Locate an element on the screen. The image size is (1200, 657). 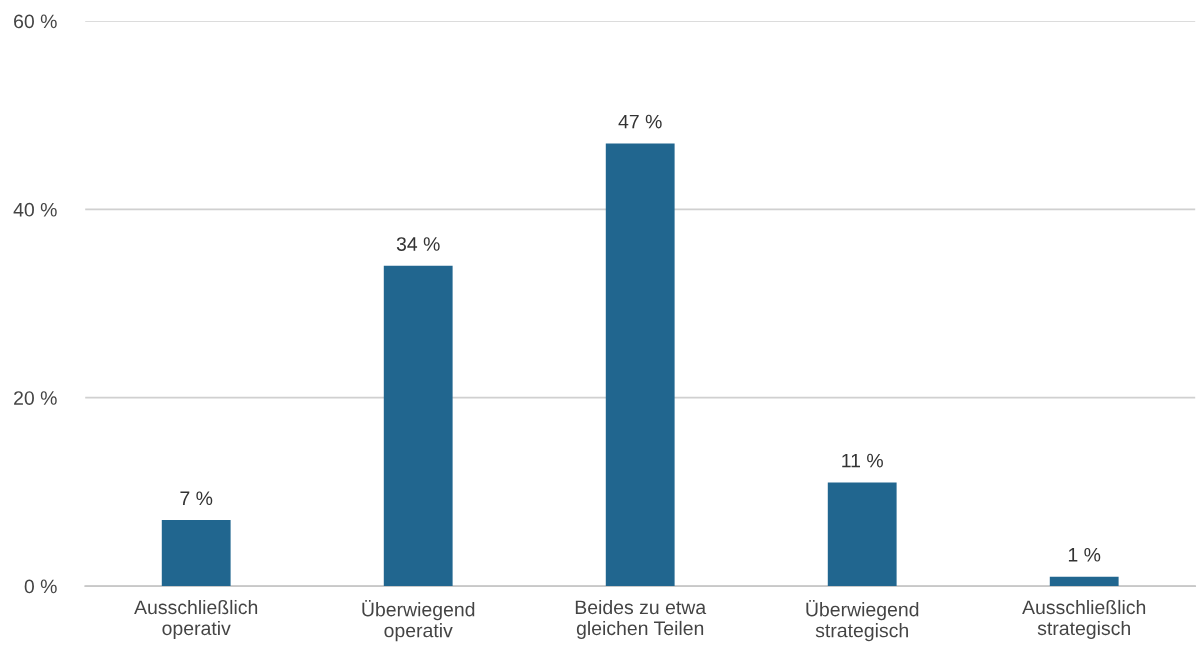
data-label: 1 % is located at coordinates (1084, 554).